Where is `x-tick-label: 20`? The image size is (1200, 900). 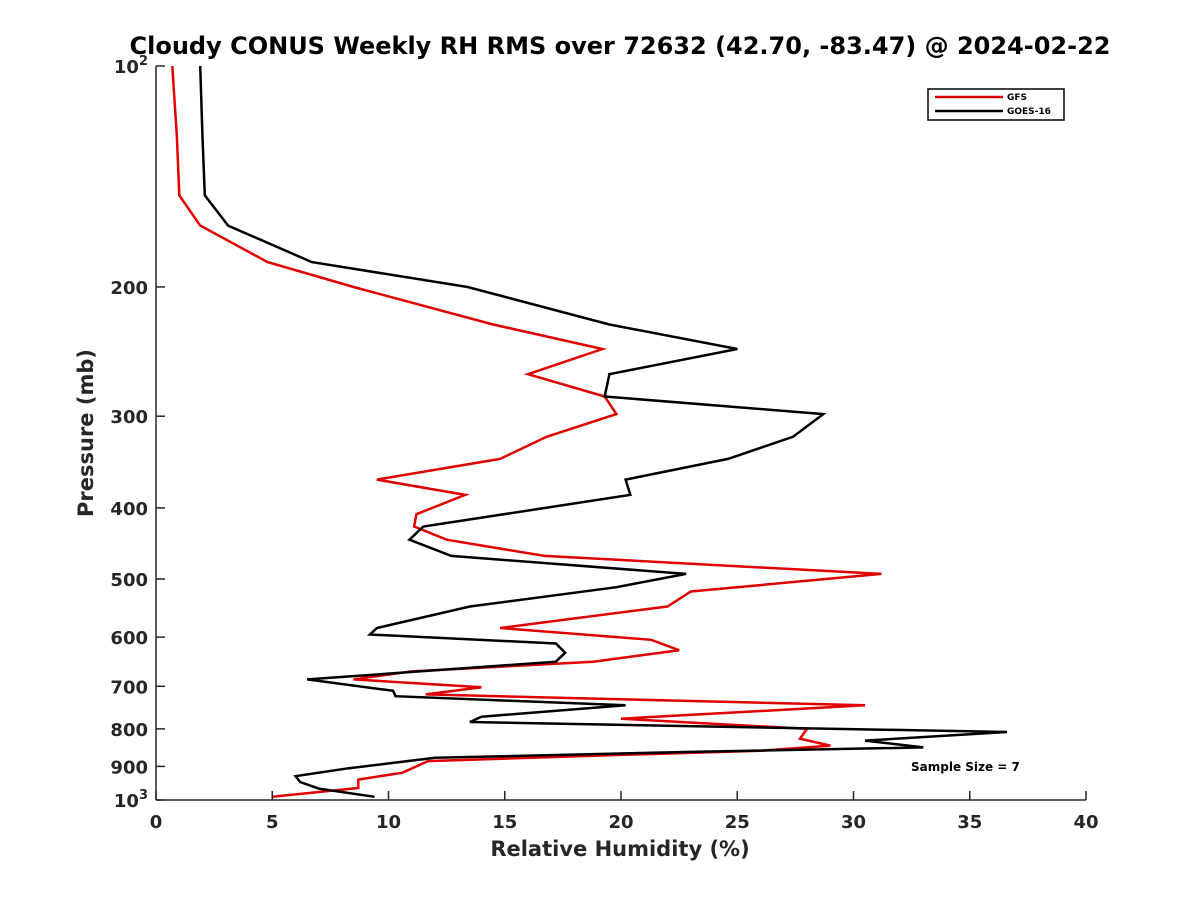
x-tick-label: 20 is located at coordinates (620, 822).